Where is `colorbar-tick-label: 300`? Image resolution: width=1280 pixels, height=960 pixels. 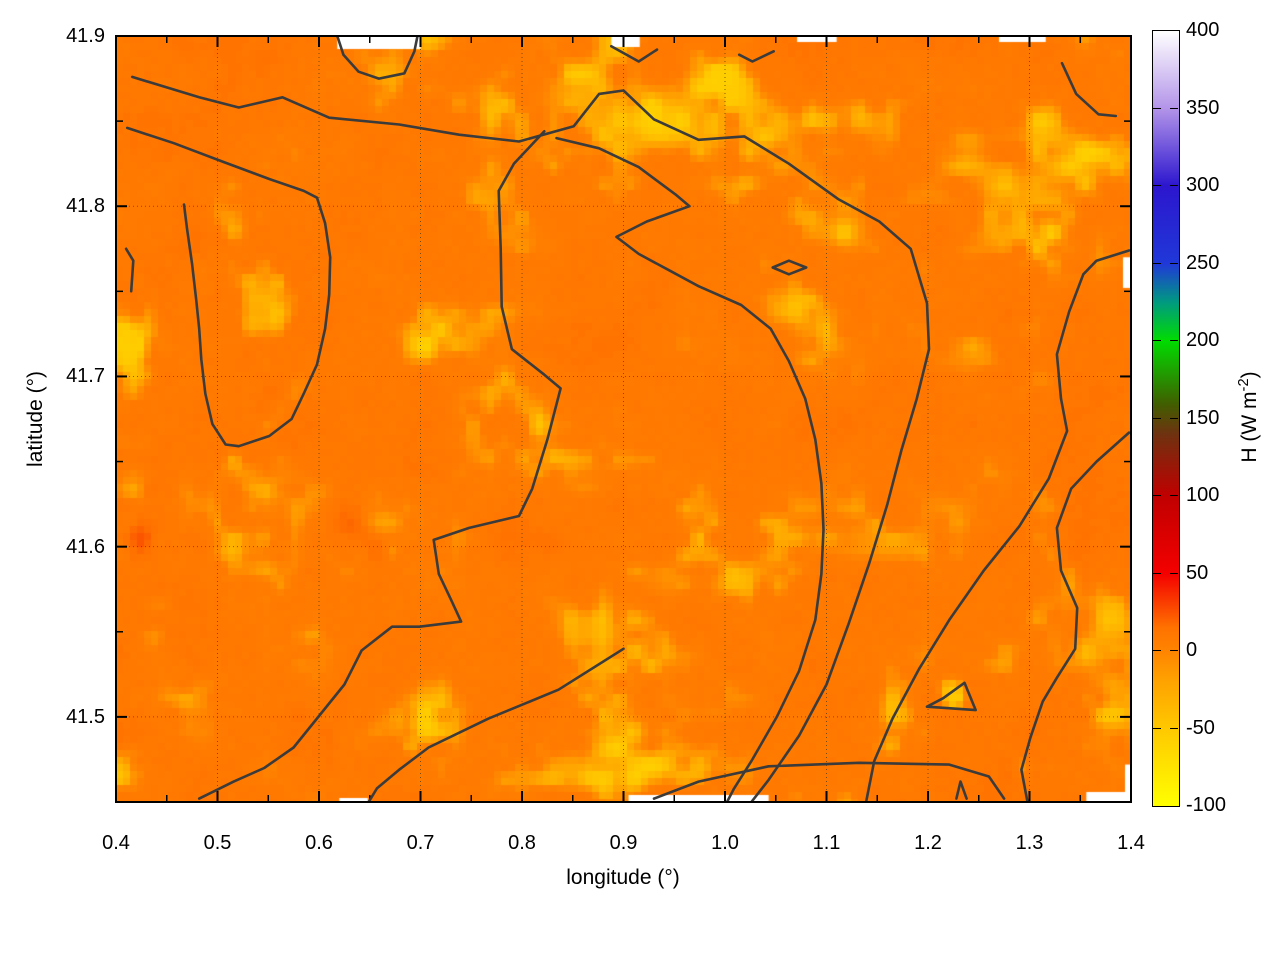 colorbar-tick-label: 300 is located at coordinates (1203, 185).